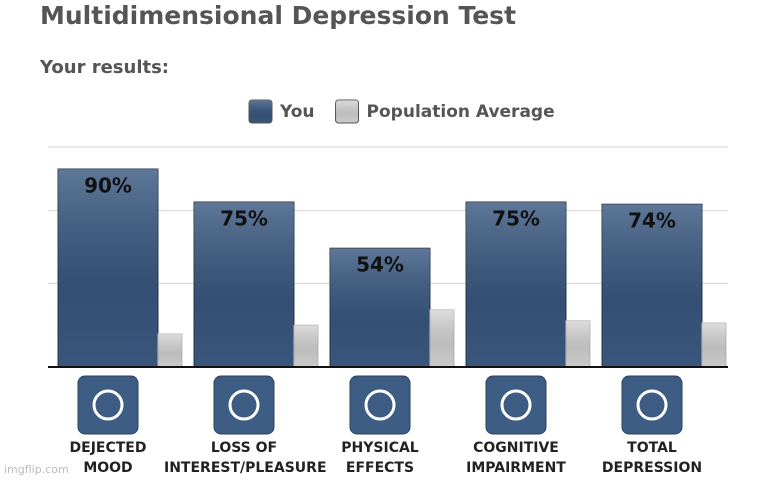 This screenshot has width=766, height=481. I want to click on subtitle: Your results:, so click(104, 67).